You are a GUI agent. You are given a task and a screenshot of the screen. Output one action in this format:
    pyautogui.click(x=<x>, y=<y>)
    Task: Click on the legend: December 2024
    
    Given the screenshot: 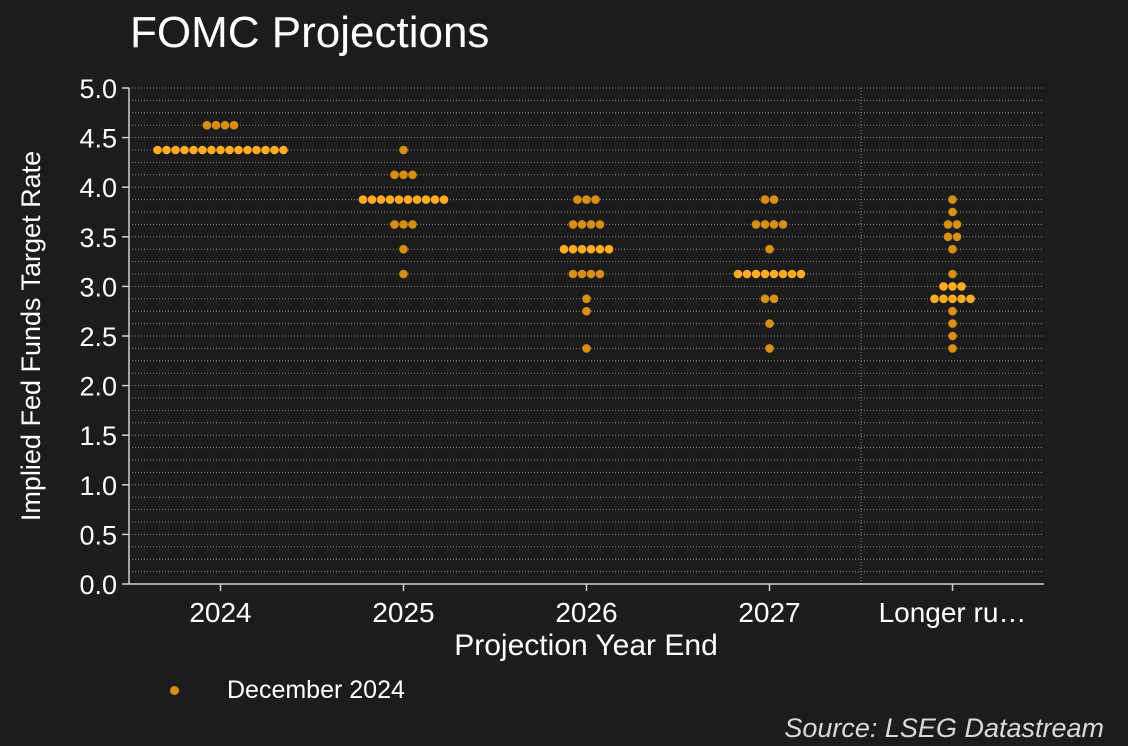 What is the action you would take?
    pyautogui.click(x=287, y=690)
    